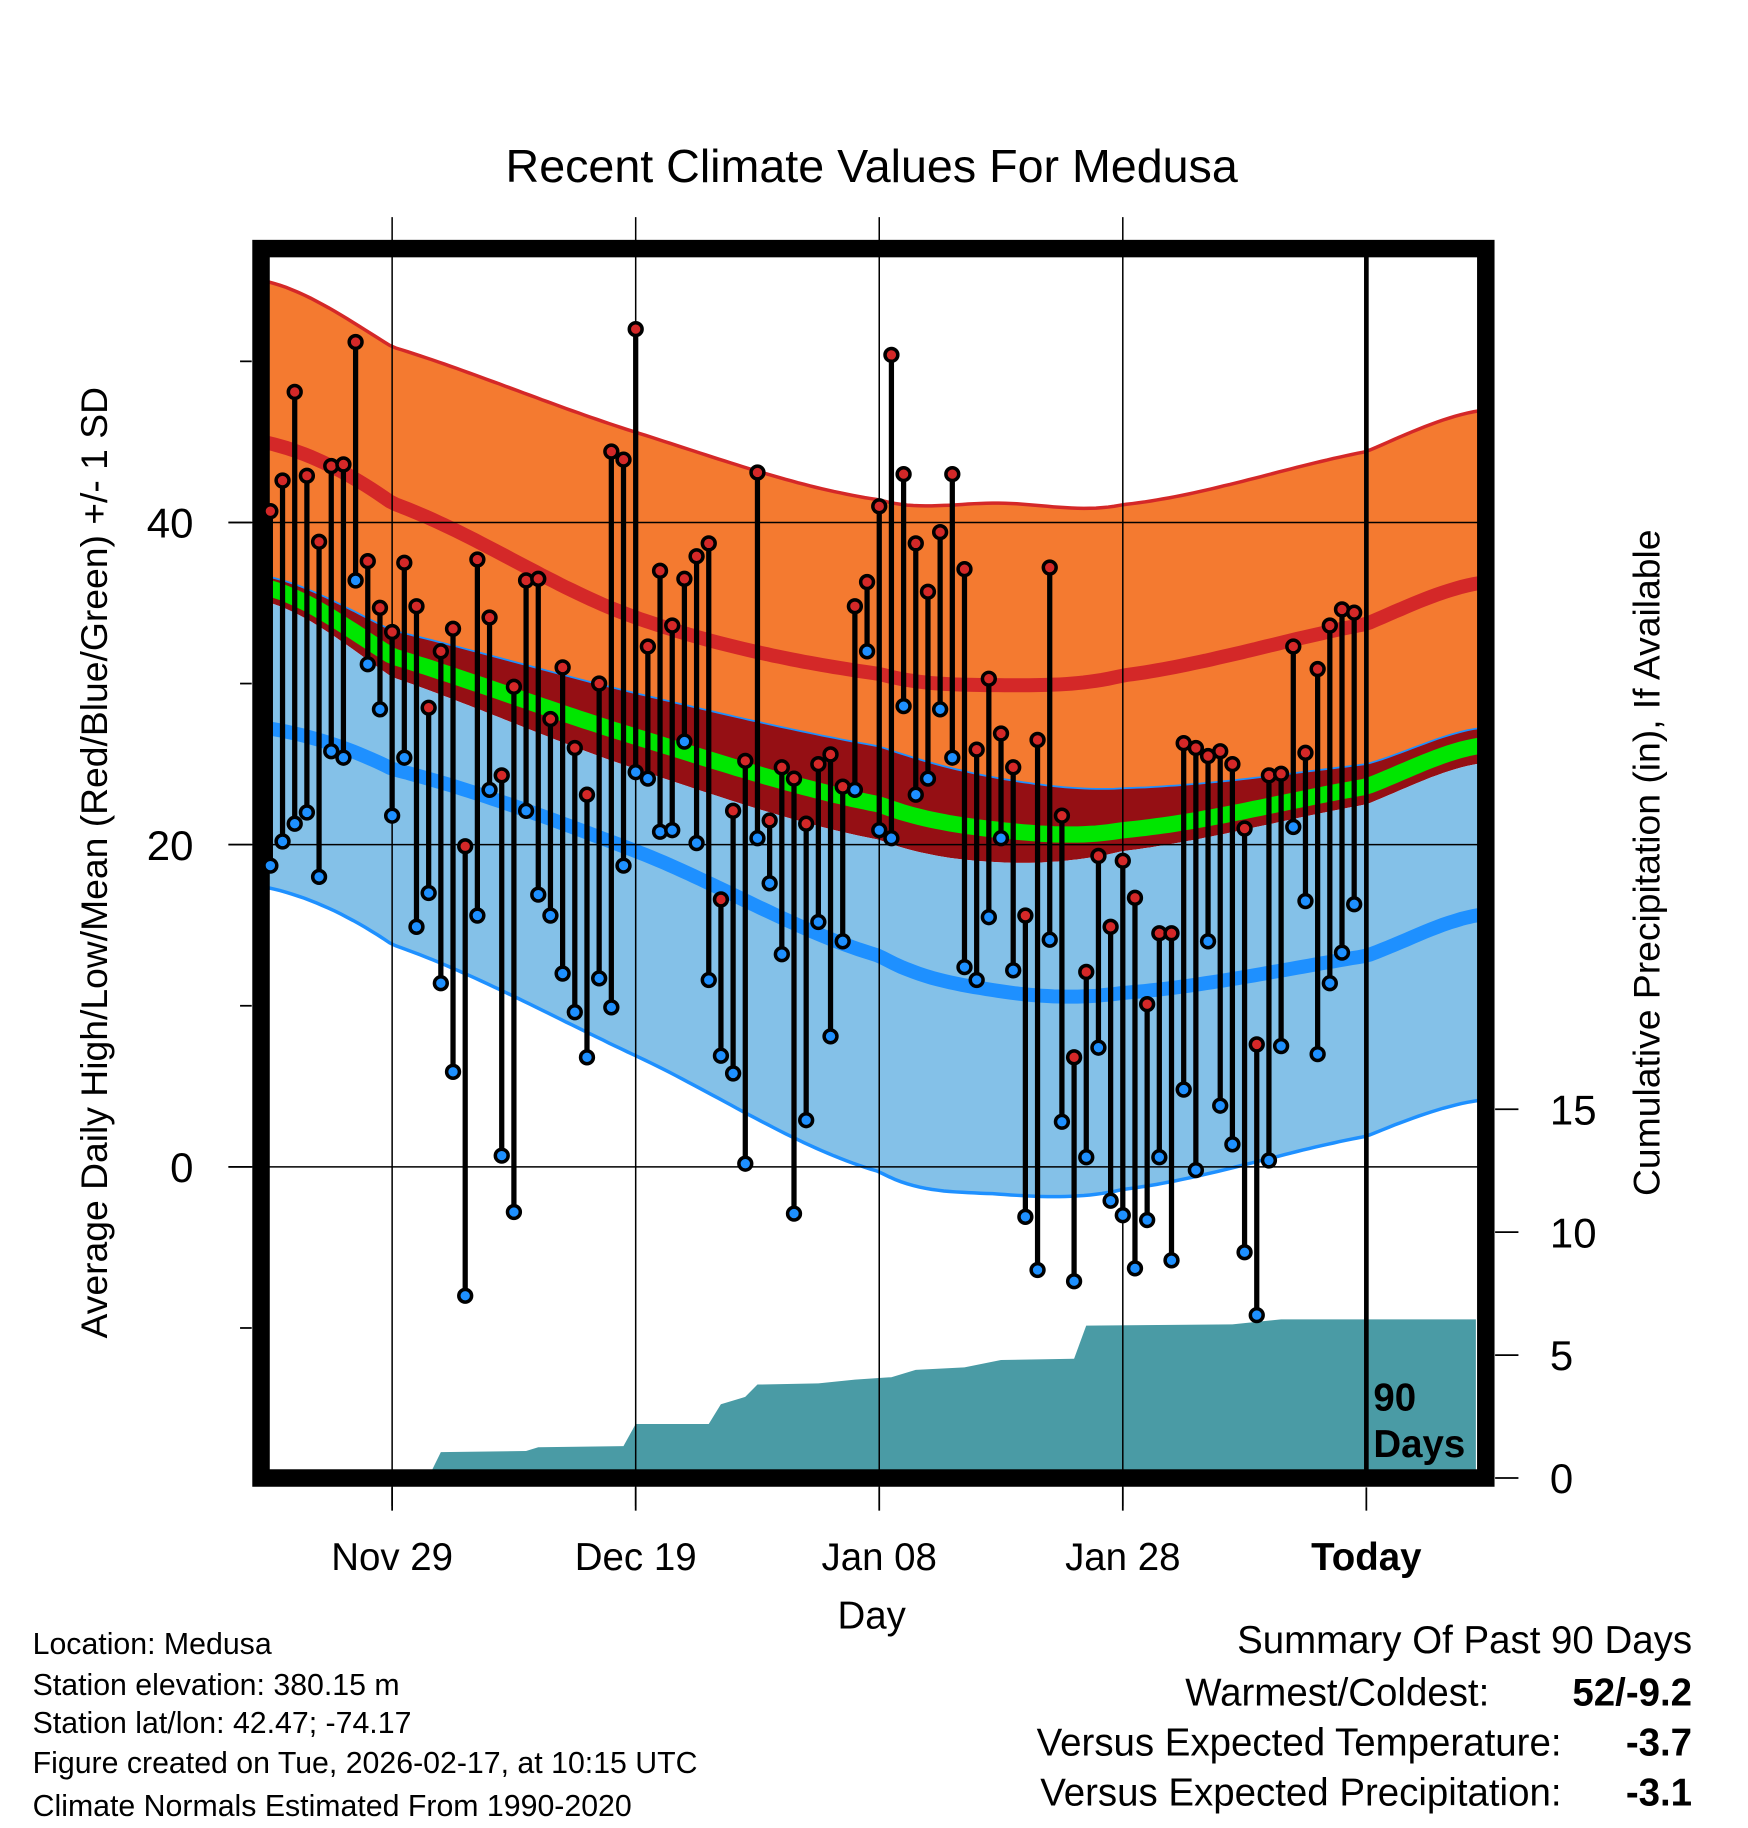 Image resolution: width=1748 pixels, height=1828 pixels. Describe the element at coordinates (1632, 1692) in the screenshot. I see `warmest-coldest-value: 52/-9.2` at that location.